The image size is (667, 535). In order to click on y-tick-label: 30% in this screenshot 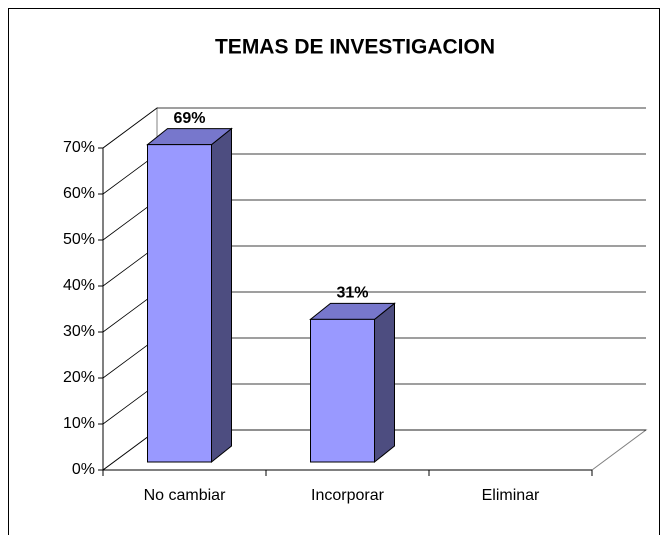, I will do `click(79, 331)`.